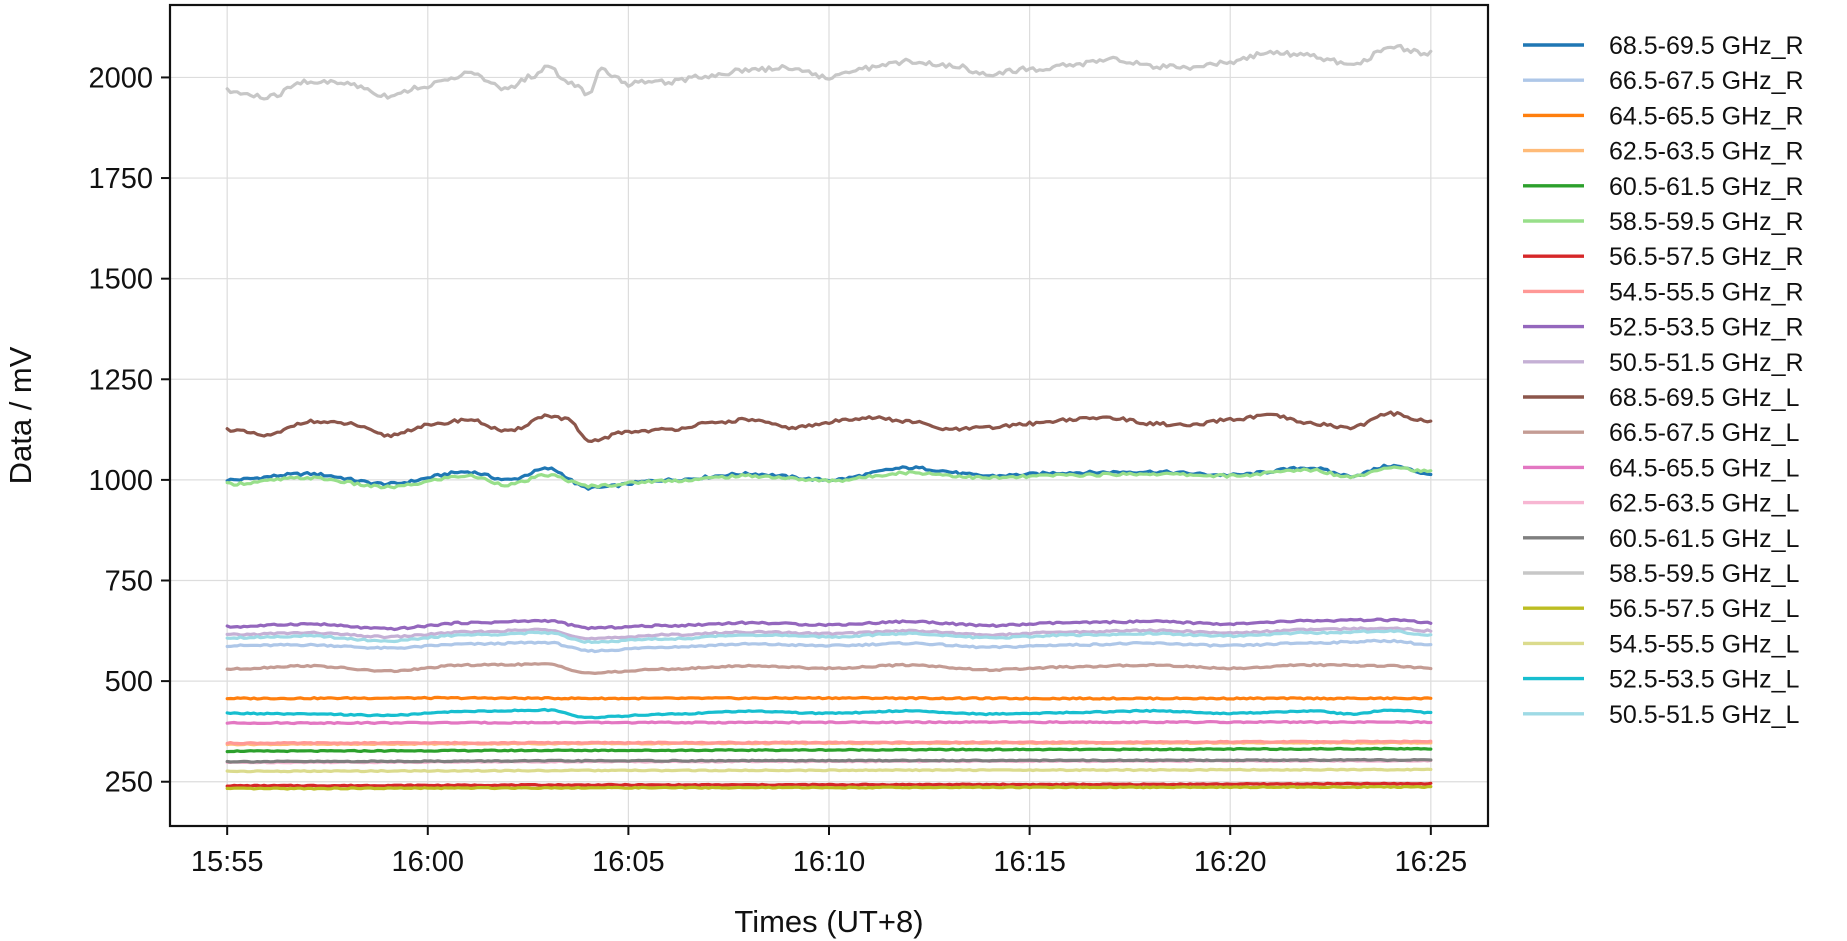  I want to click on legend-label: 60.5-61.5 GHz_L, so click(1704, 539).